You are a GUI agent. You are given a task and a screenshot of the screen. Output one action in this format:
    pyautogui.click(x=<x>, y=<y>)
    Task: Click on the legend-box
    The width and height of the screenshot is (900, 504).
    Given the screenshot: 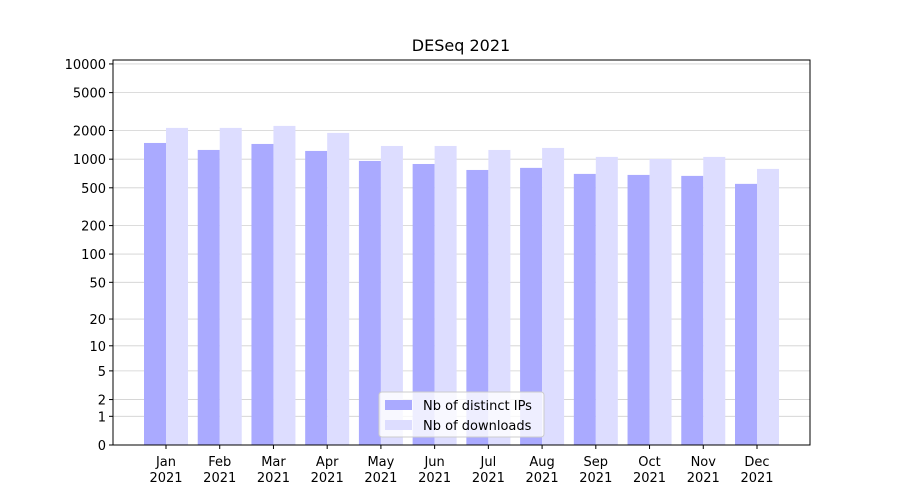 What is the action you would take?
    pyautogui.click(x=461, y=414)
    